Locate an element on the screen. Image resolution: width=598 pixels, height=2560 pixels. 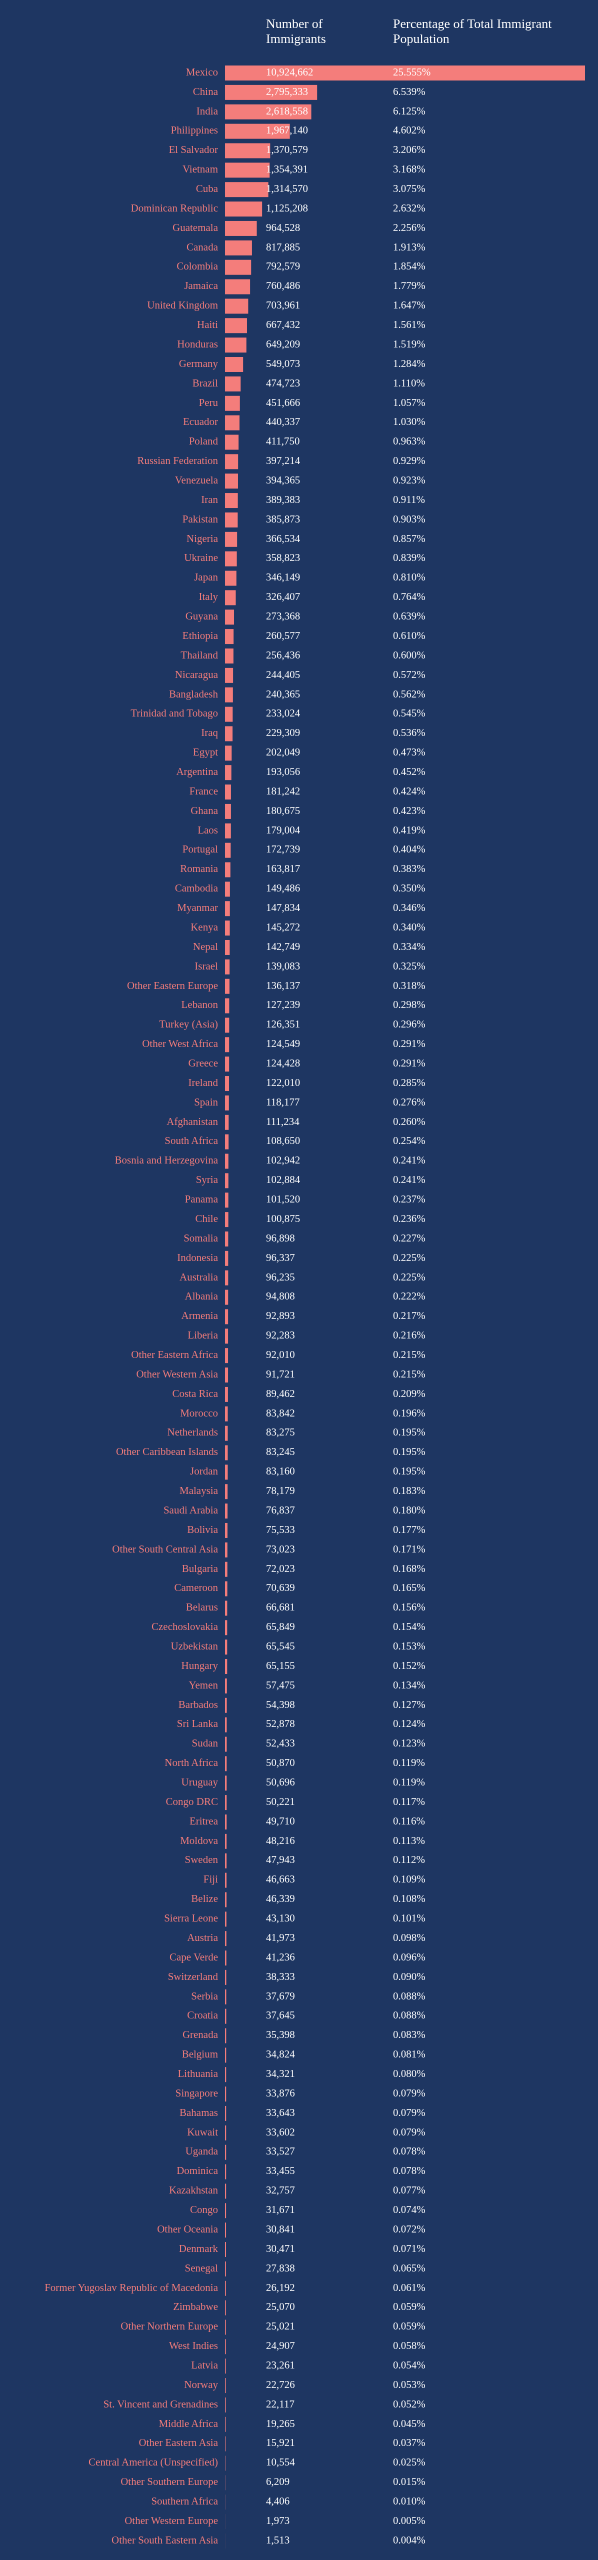
percent-label: 0.053% is located at coordinates (409, 2385).